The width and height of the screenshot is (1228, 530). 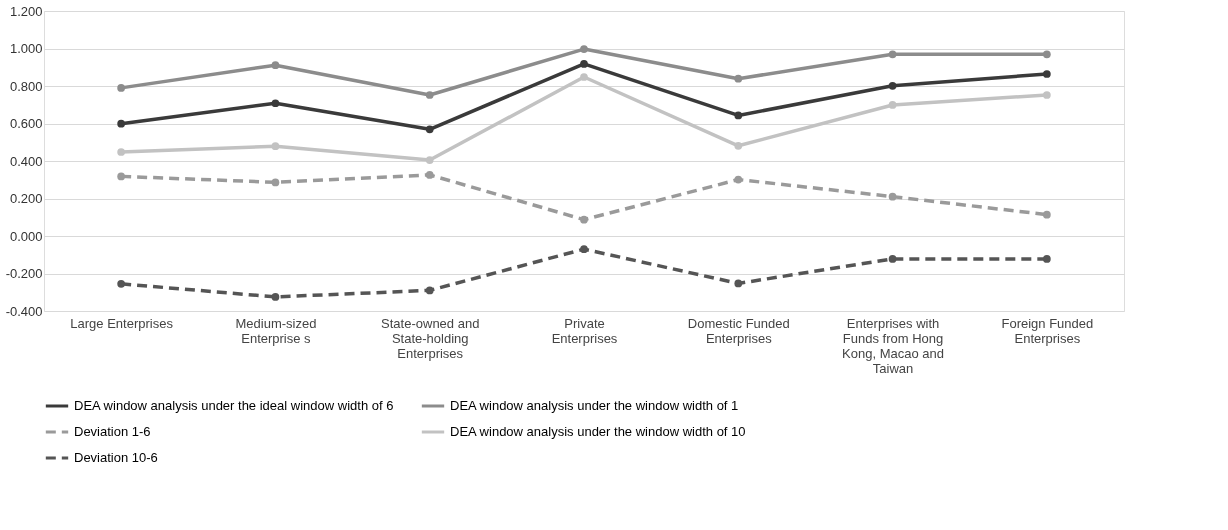 I want to click on y-tick-label: 0.000, so click(x=26, y=236).